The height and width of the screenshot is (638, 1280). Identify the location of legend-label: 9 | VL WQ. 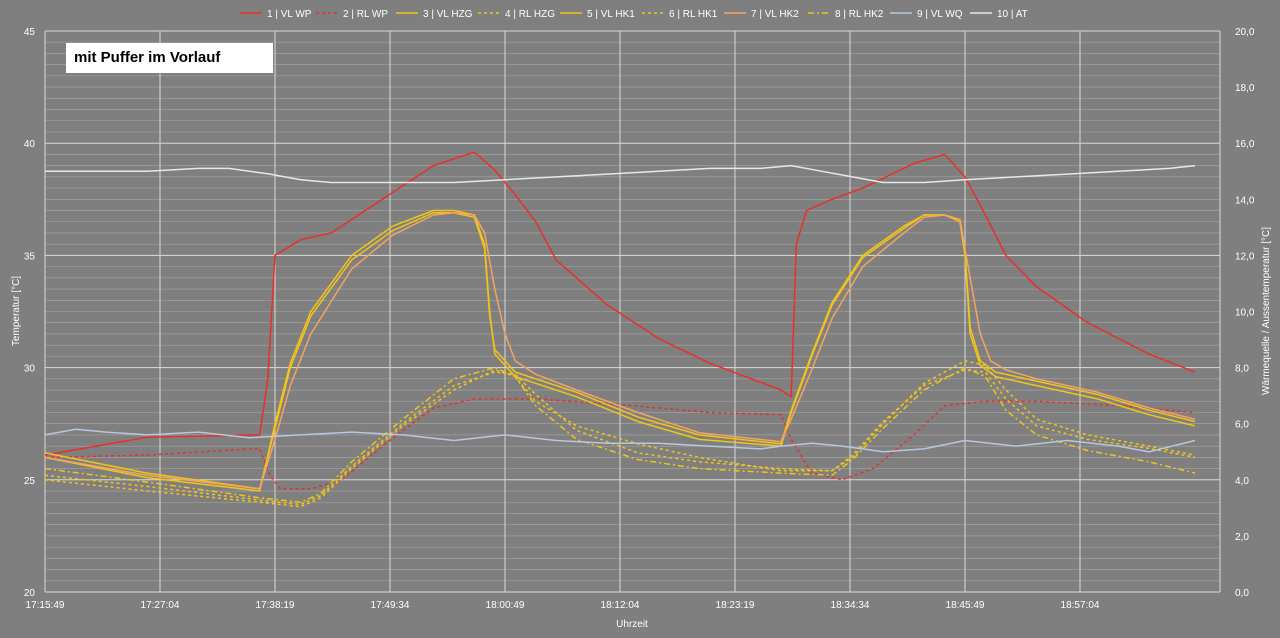
(940, 14).